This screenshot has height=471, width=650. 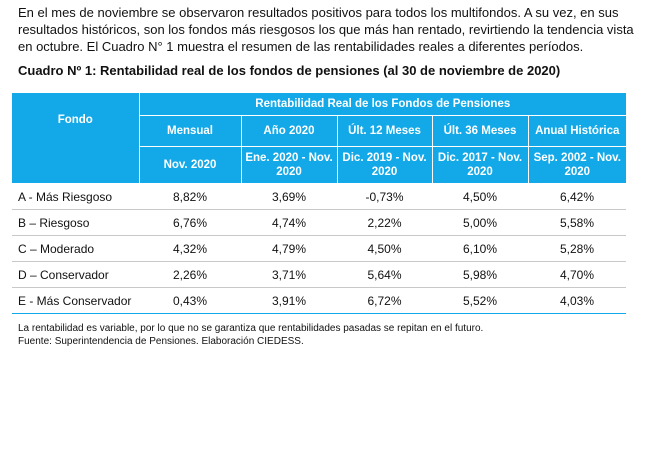 What do you see at coordinates (385, 165) in the screenshot?
I see `period-header: Dic. 2019 - Nov. 2020` at bounding box center [385, 165].